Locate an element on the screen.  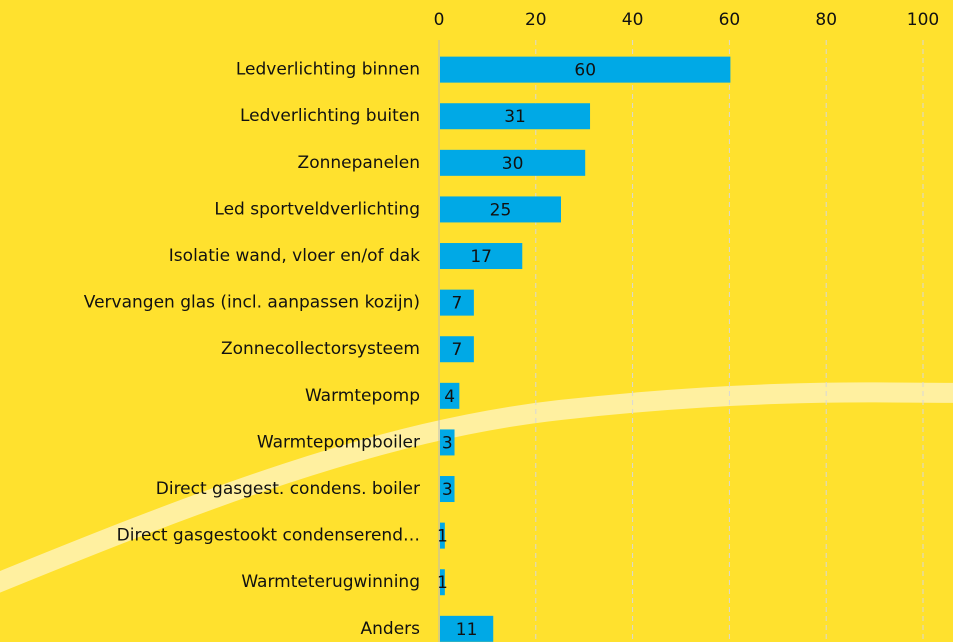
data-label: 30 is located at coordinates (513, 164).